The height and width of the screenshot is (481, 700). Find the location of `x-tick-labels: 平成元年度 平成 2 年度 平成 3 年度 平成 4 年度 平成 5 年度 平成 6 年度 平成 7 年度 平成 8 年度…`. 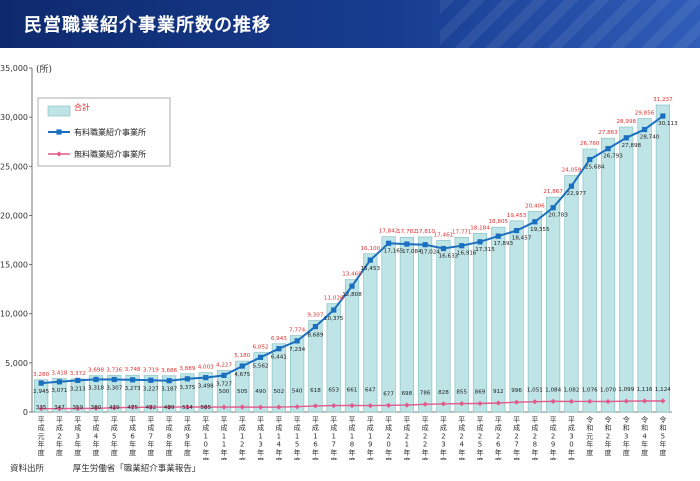

x-tick-labels: 平成元年度 平成 2 年度 平成 3 年度 平成 4 年度 平成 5 年度 平成 6 年度 平成 7 年度 平成 8 年度… is located at coordinates (352, 437).